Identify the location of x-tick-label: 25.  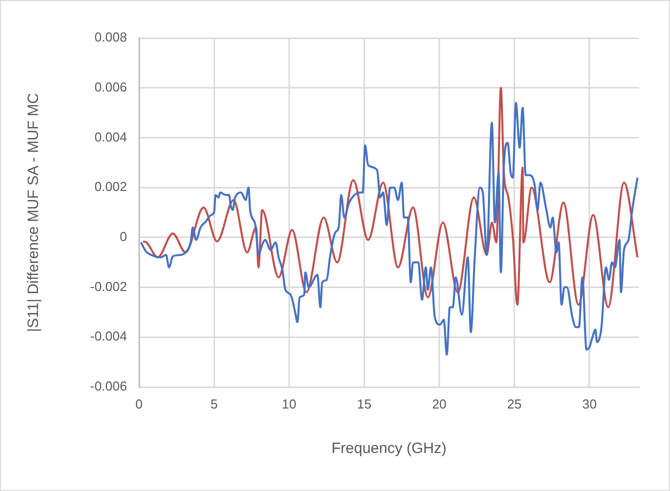
(514, 404).